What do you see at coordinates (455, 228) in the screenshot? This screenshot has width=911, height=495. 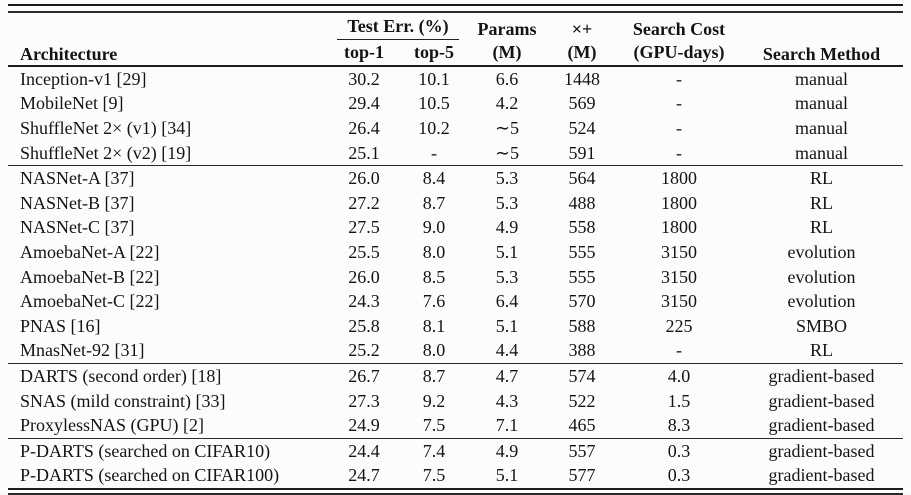 I see `table-row: NASNet-C [37] 27.5 9.0 4.9 558 1800 RL` at bounding box center [455, 228].